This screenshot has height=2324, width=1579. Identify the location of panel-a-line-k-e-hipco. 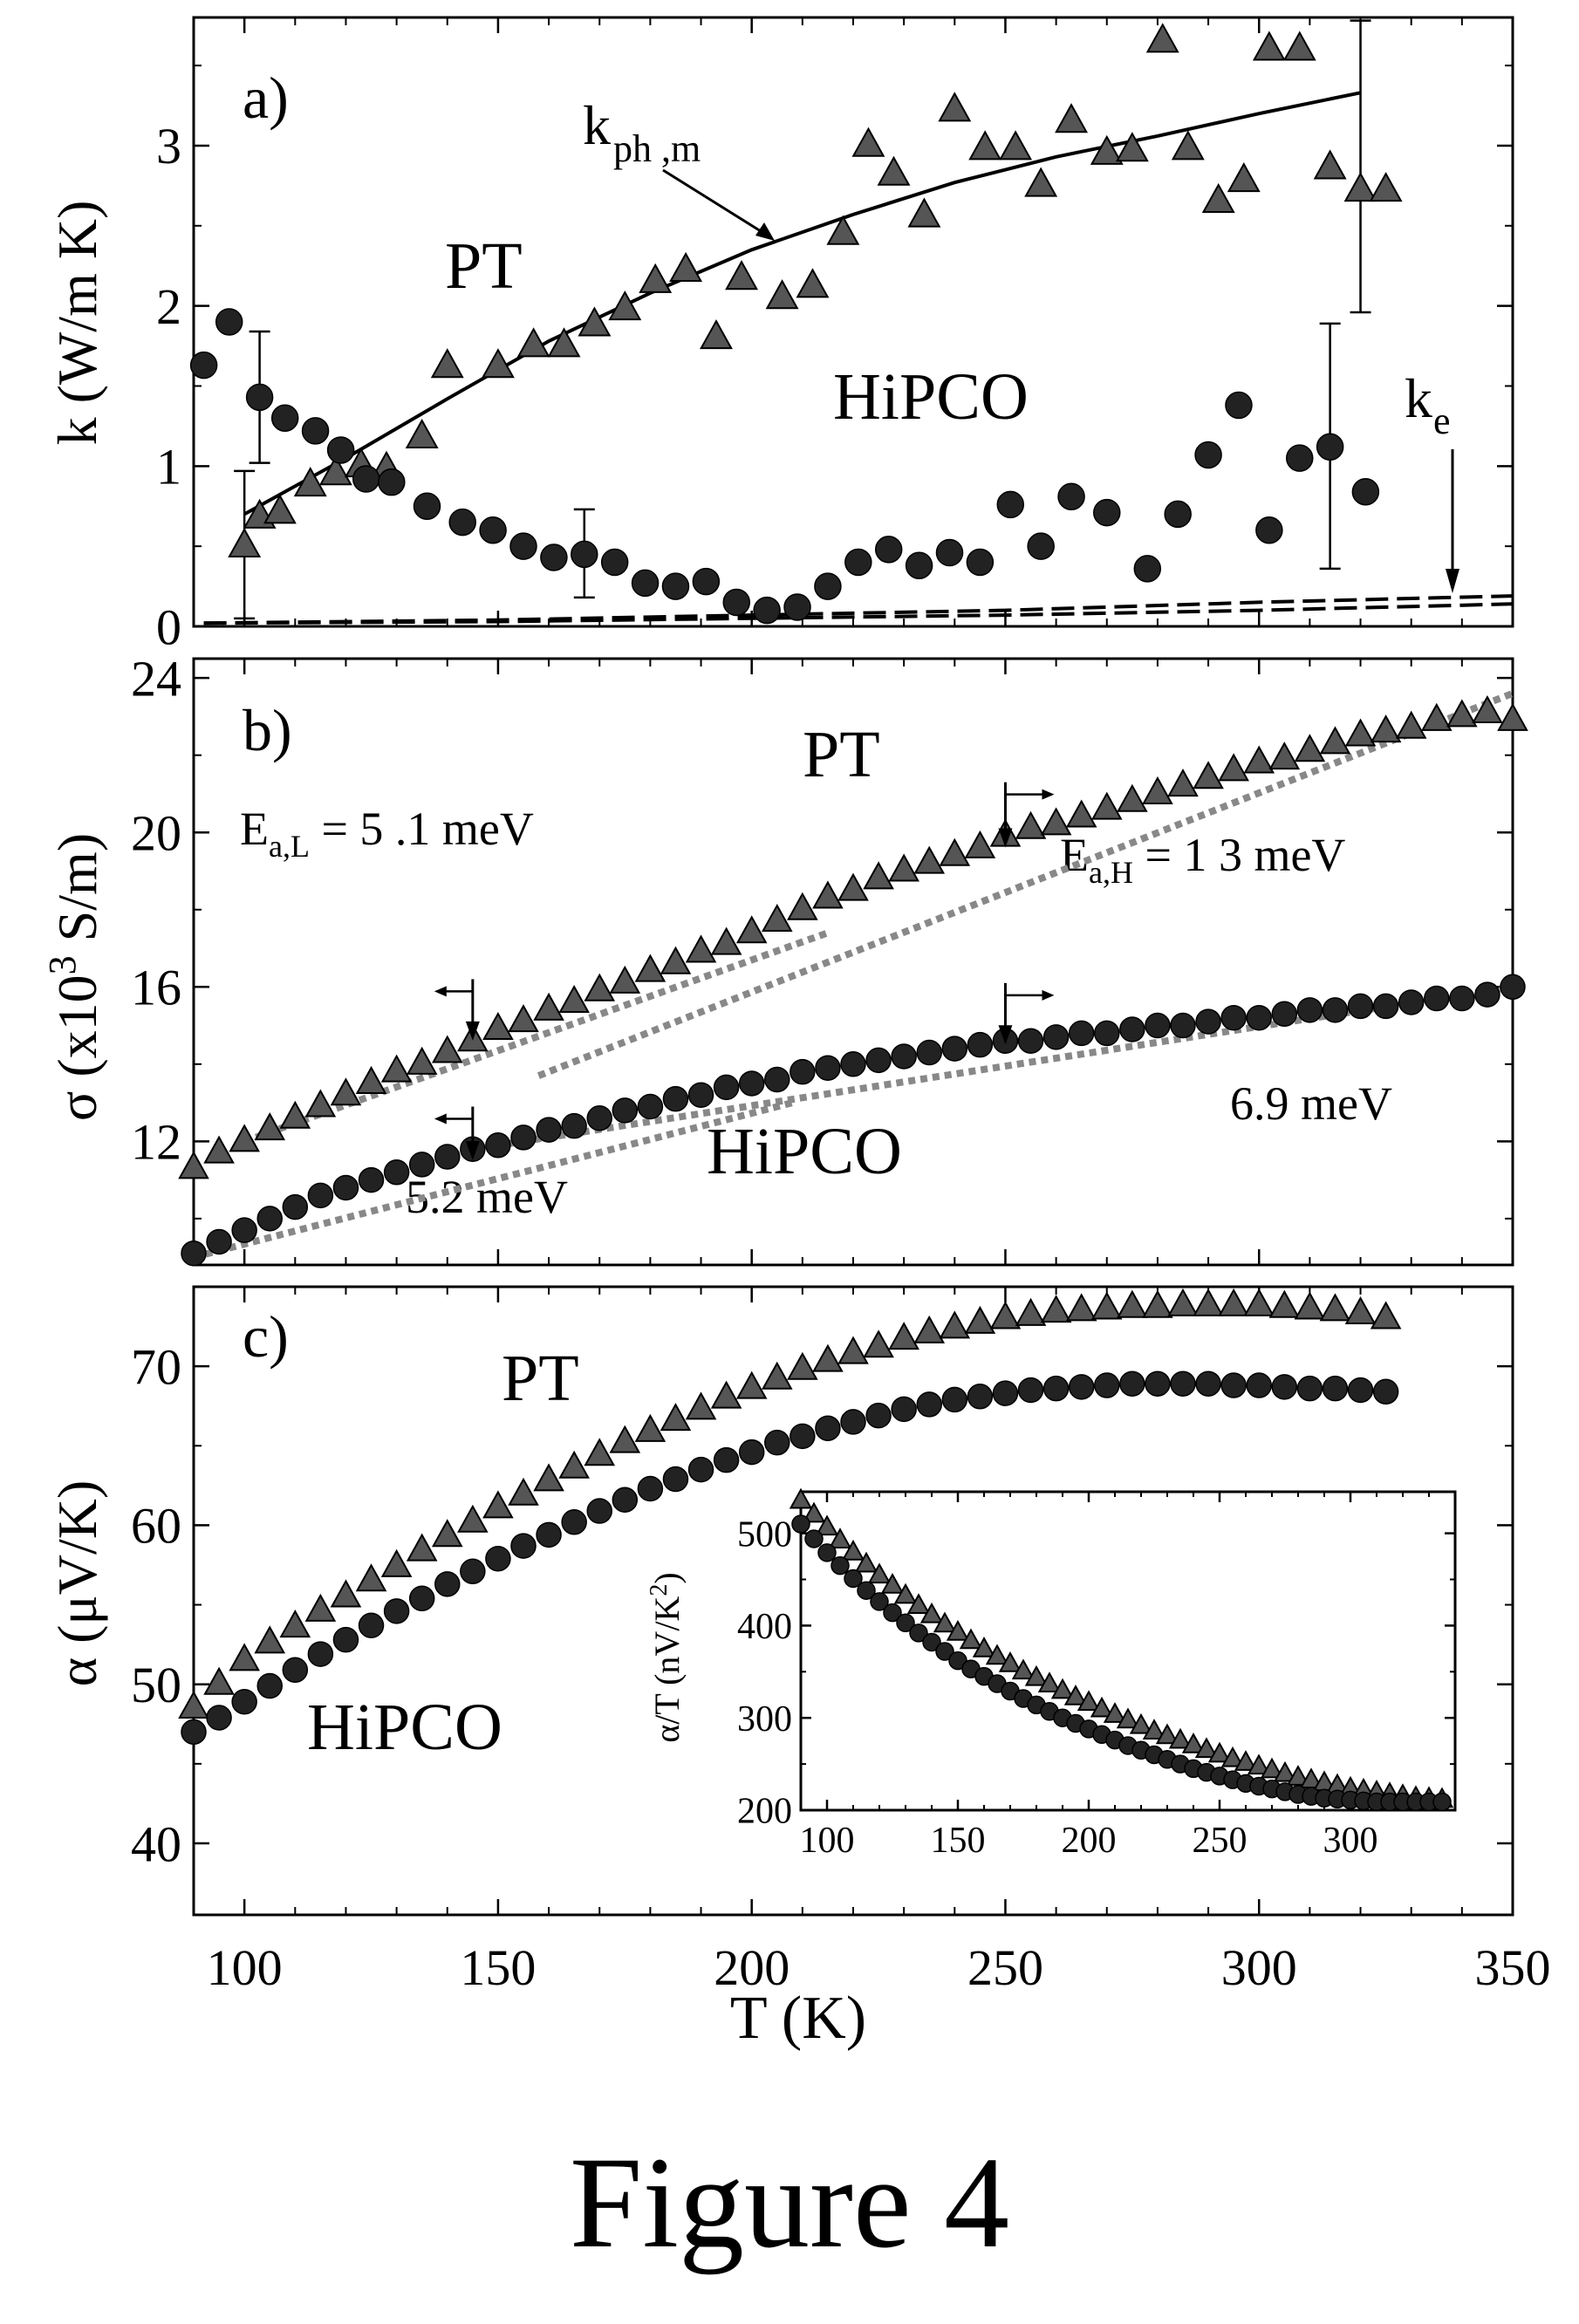
(858, 614).